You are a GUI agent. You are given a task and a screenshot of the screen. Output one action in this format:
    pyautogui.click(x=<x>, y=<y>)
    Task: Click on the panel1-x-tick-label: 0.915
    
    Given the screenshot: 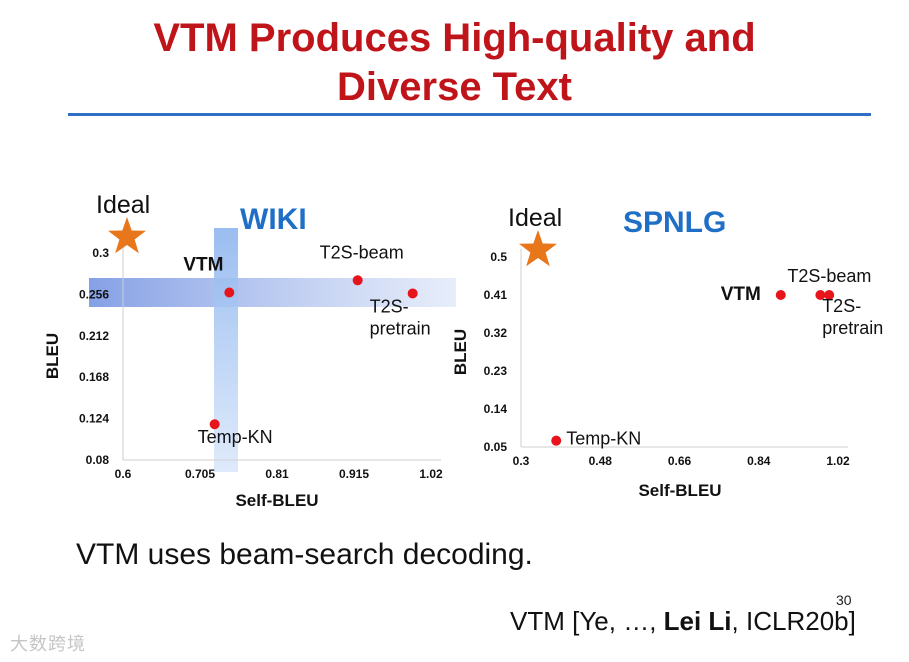 What is the action you would take?
    pyautogui.click(x=354, y=474)
    